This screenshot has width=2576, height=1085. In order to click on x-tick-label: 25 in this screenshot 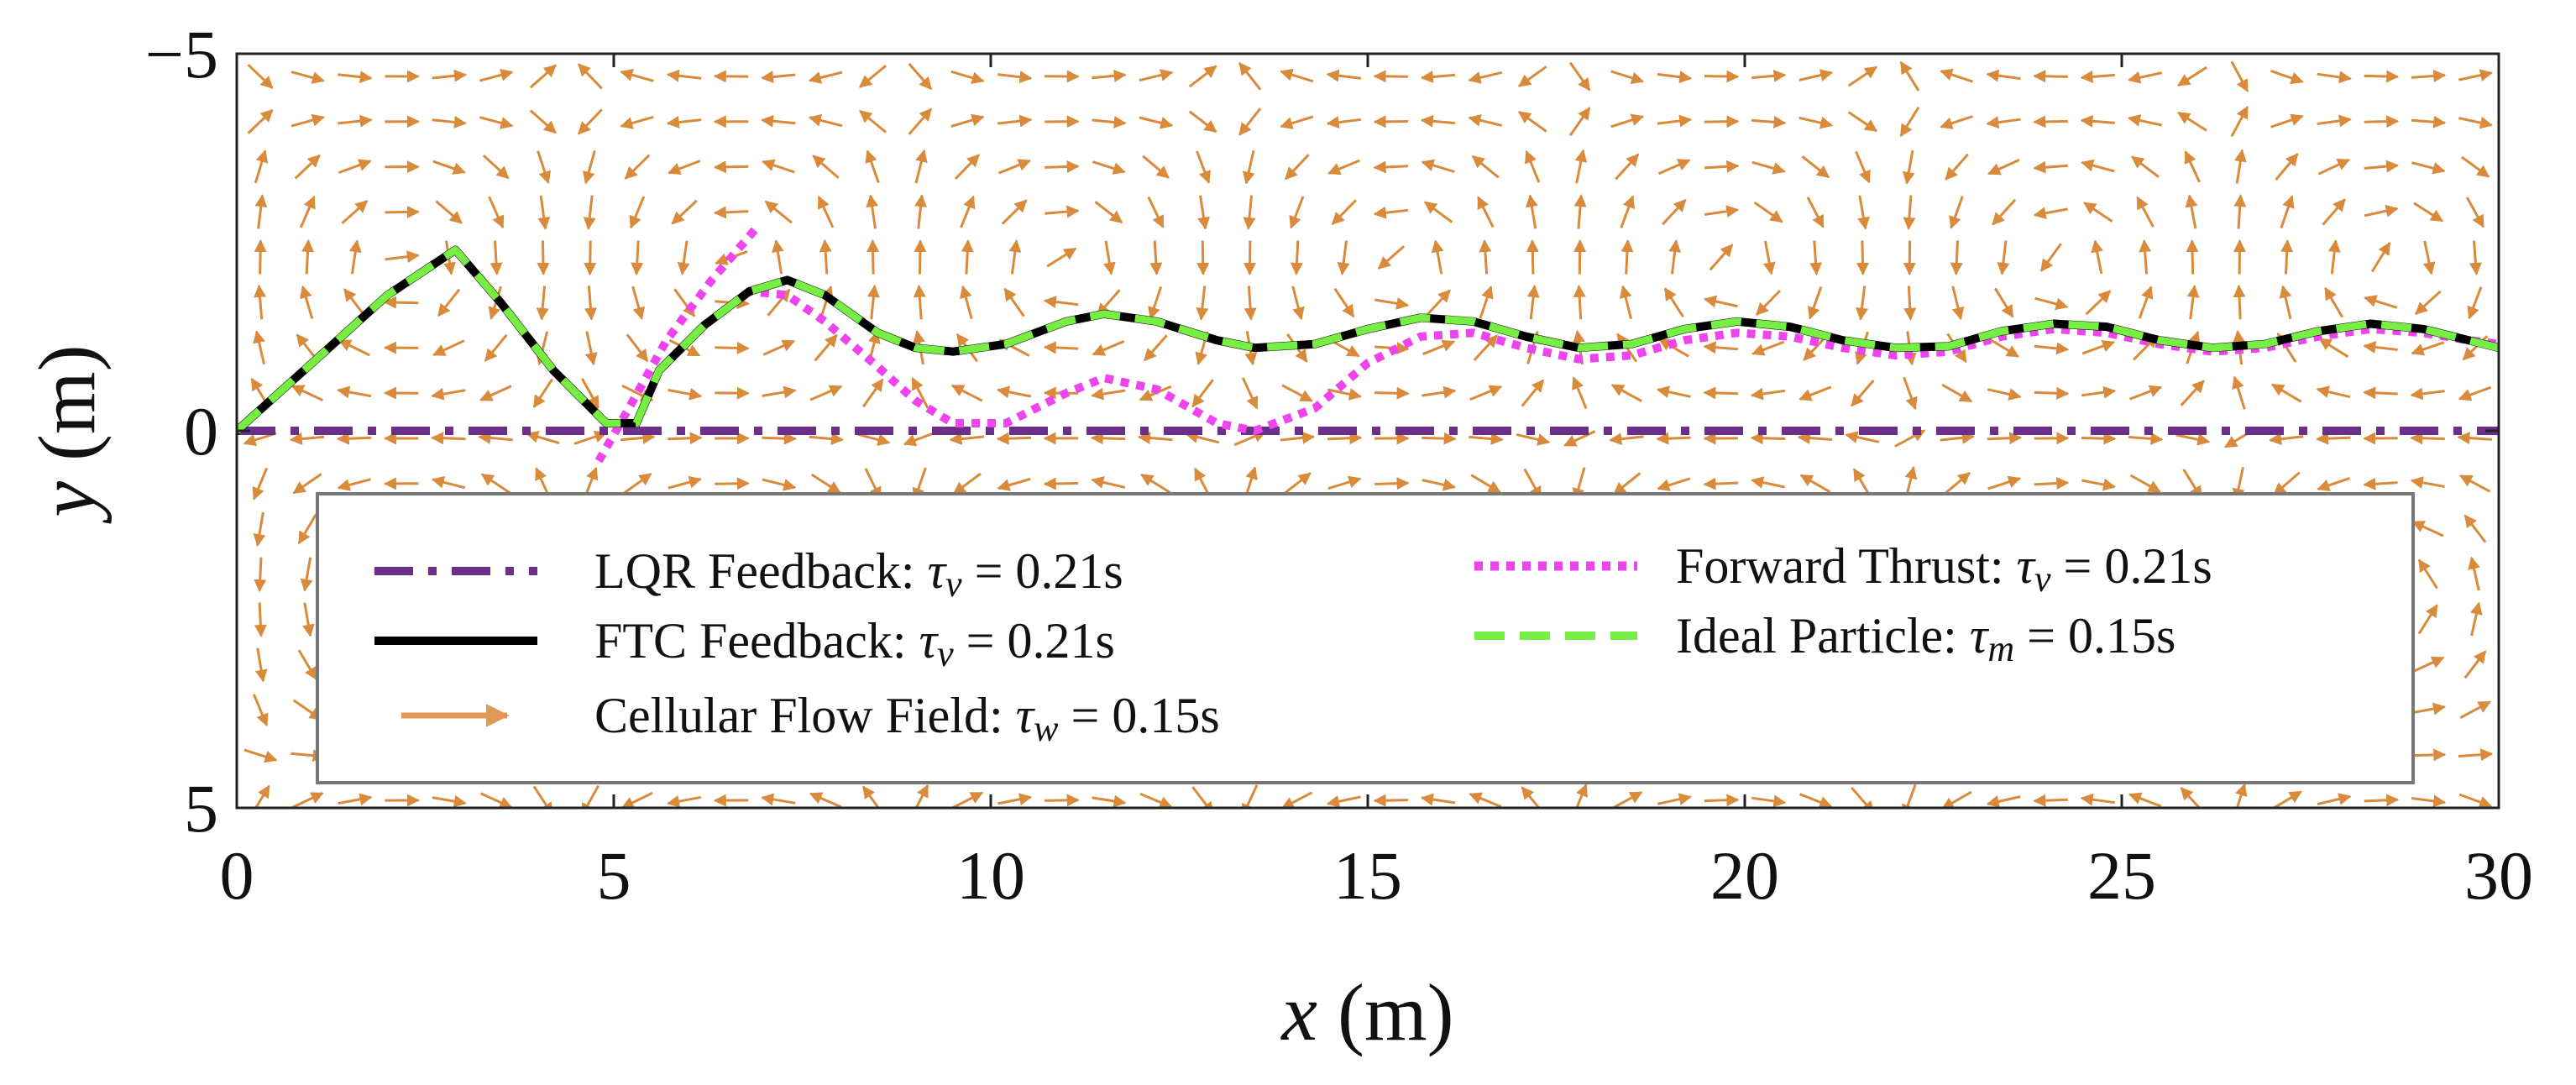, I will do `click(2122, 875)`.